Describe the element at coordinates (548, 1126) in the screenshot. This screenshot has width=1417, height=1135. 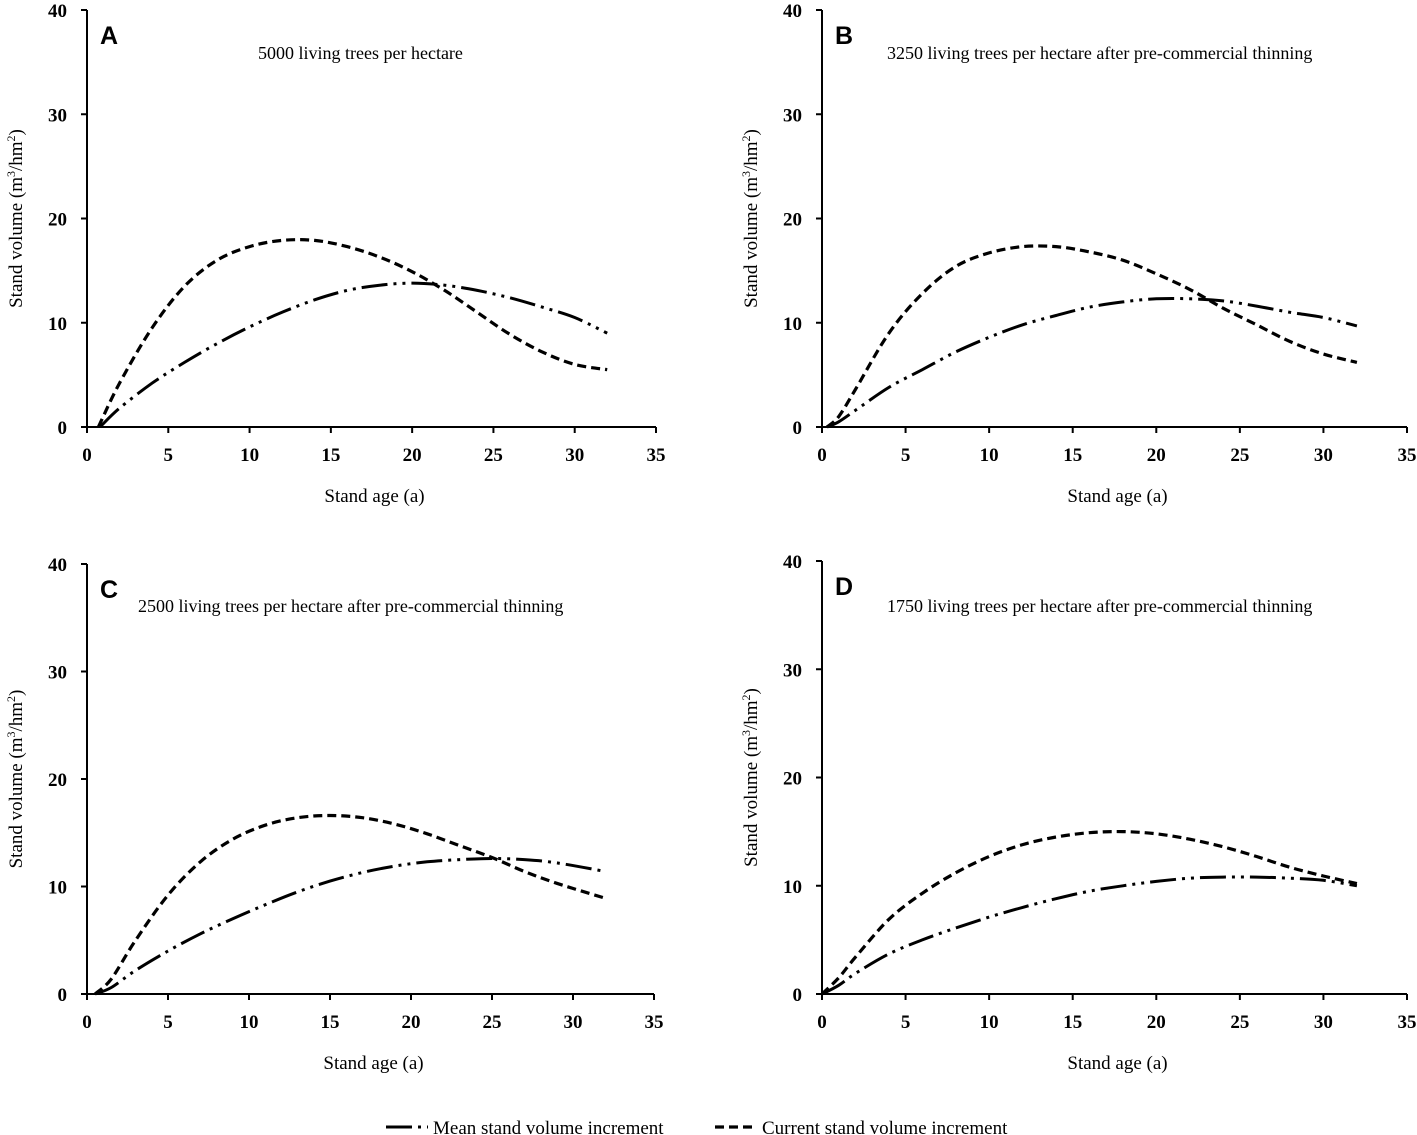
I see `legend-label-mean: Mean stand volume increment` at that location.